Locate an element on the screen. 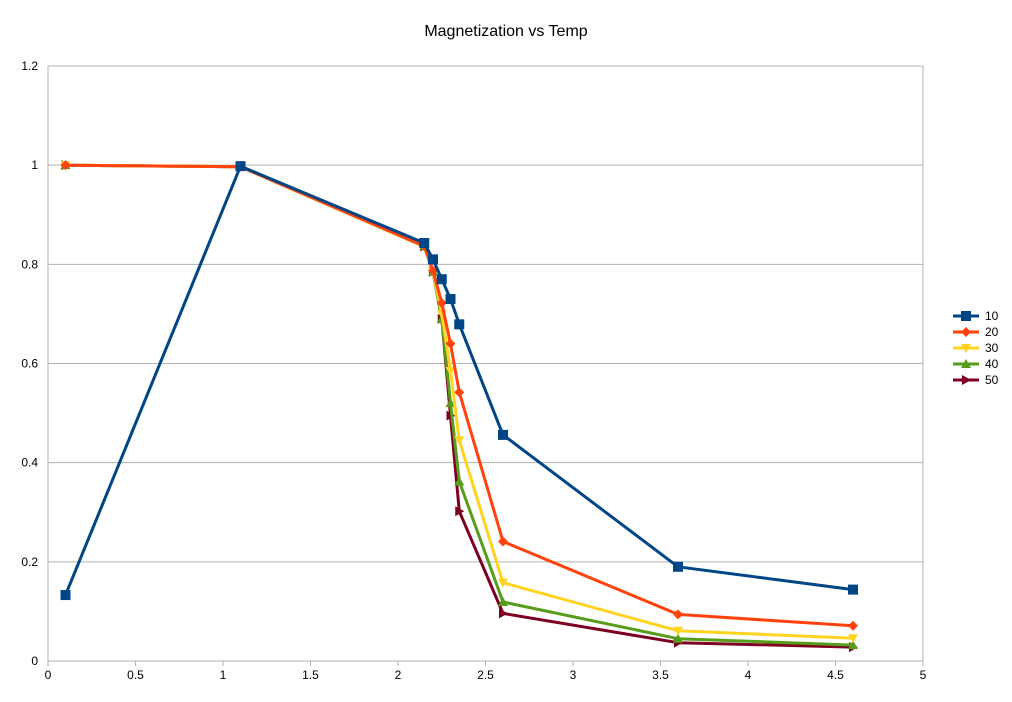  y-tick-label: 0.4 is located at coordinates (29, 463).